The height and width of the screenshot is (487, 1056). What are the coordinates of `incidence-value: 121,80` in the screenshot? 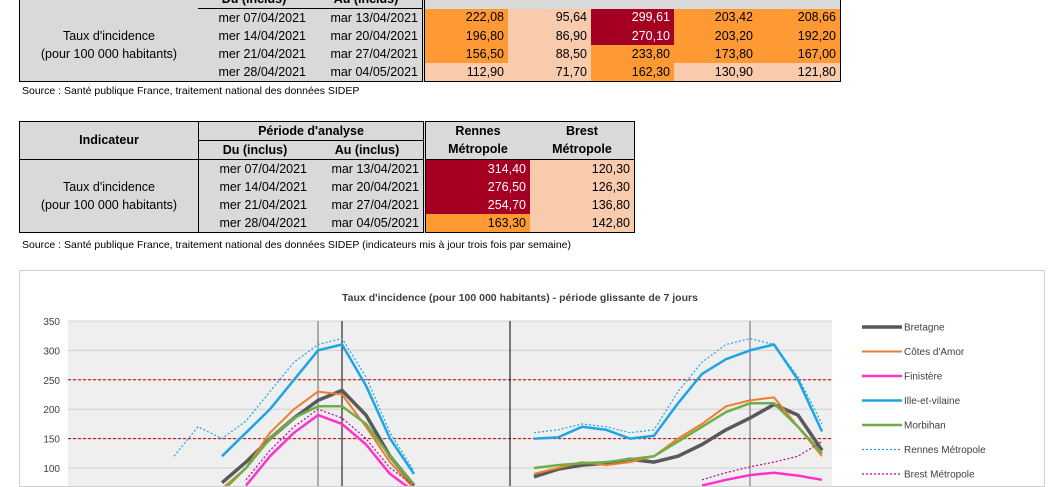 It's located at (799, 72).